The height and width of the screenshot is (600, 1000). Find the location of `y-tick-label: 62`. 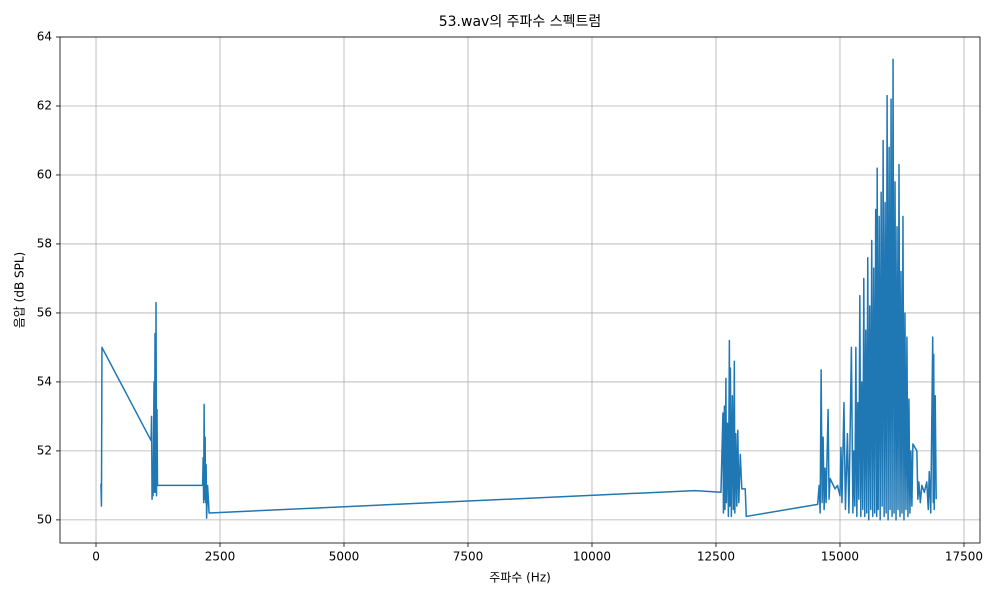

y-tick-label: 62 is located at coordinates (44, 105).